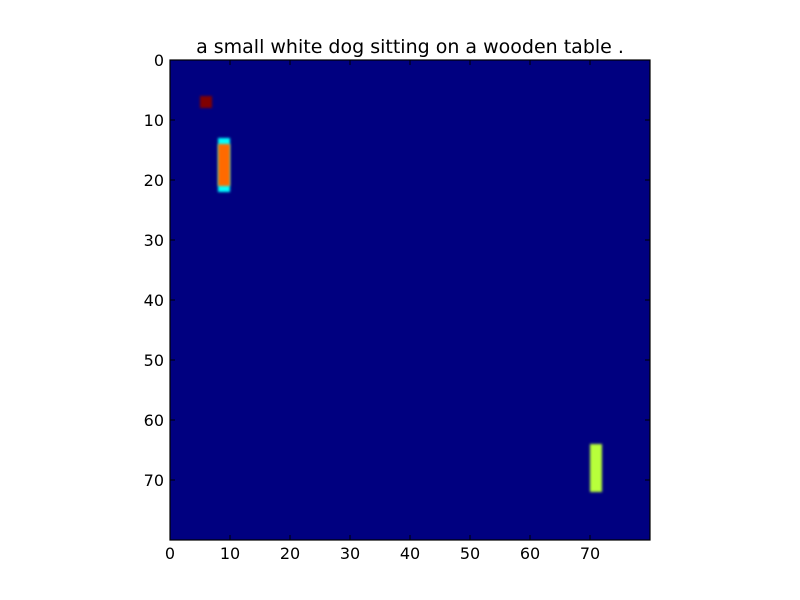  What do you see at coordinates (470, 553) in the screenshot?
I see `x-tick-label-50: 50` at bounding box center [470, 553].